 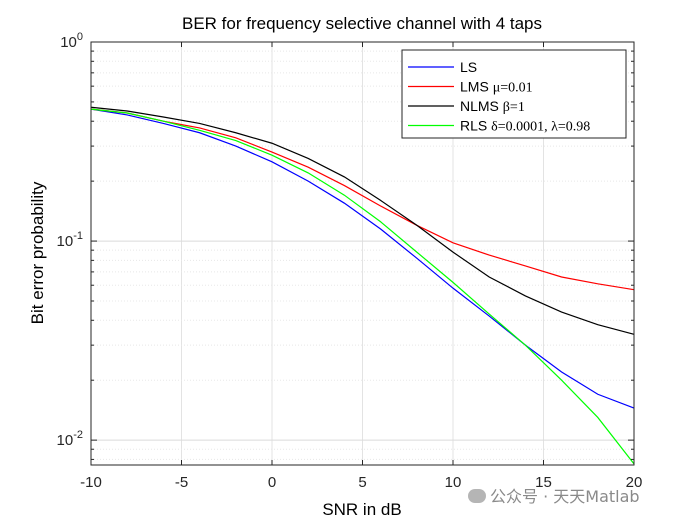 I want to click on watermark: 公众号 · 天天Matlab, so click(x=554, y=495).